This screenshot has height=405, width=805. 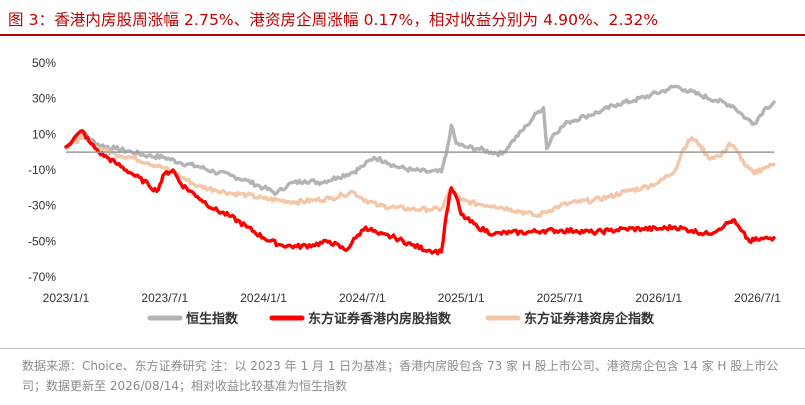 What do you see at coordinates (380, 319) in the screenshot?
I see `legend-label: 东方证券香港内房股指数` at bounding box center [380, 319].